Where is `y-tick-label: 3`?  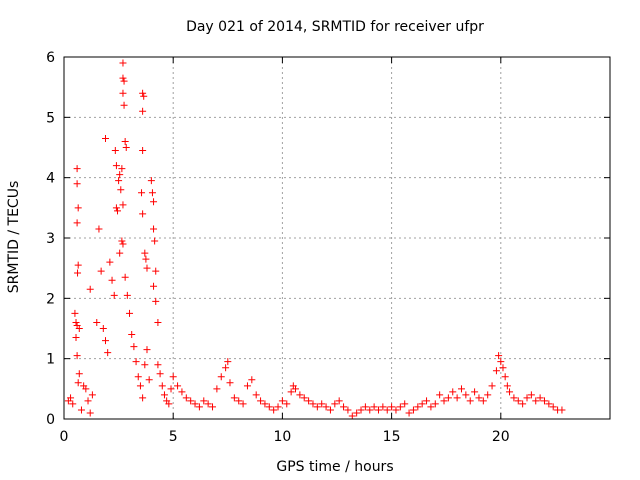 y-tick-label: 3 is located at coordinates (50, 239).